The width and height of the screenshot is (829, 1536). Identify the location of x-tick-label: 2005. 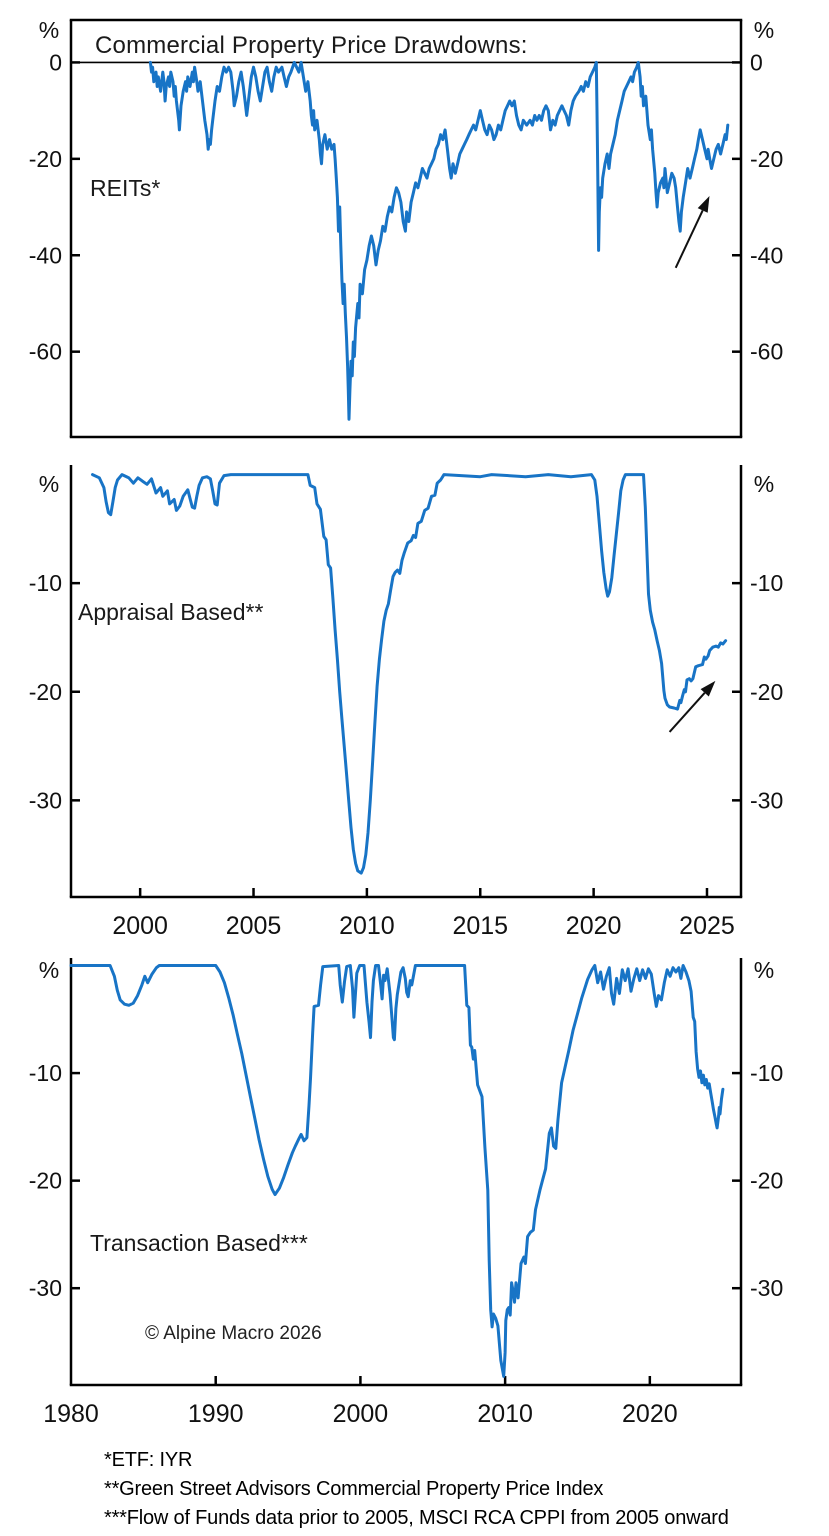
(254, 926).